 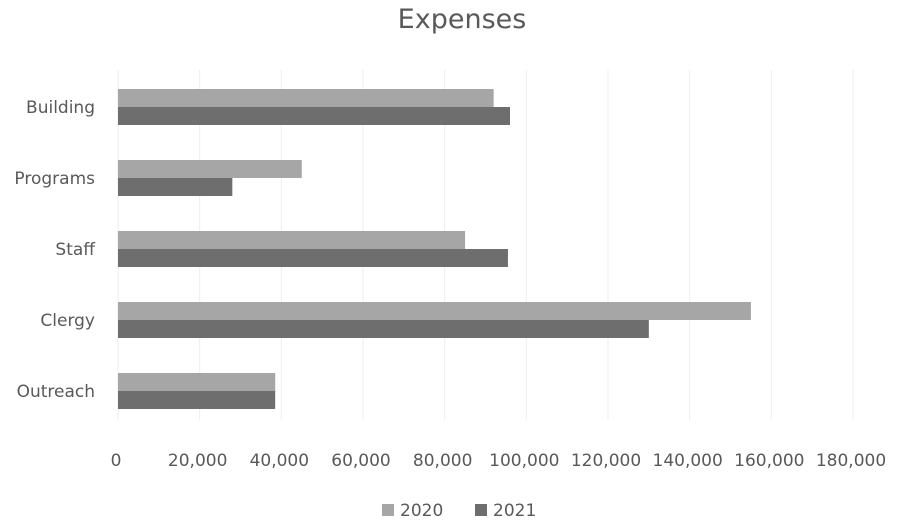 What do you see at coordinates (434, 311) in the screenshot?
I see `bar-clergy-2020` at bounding box center [434, 311].